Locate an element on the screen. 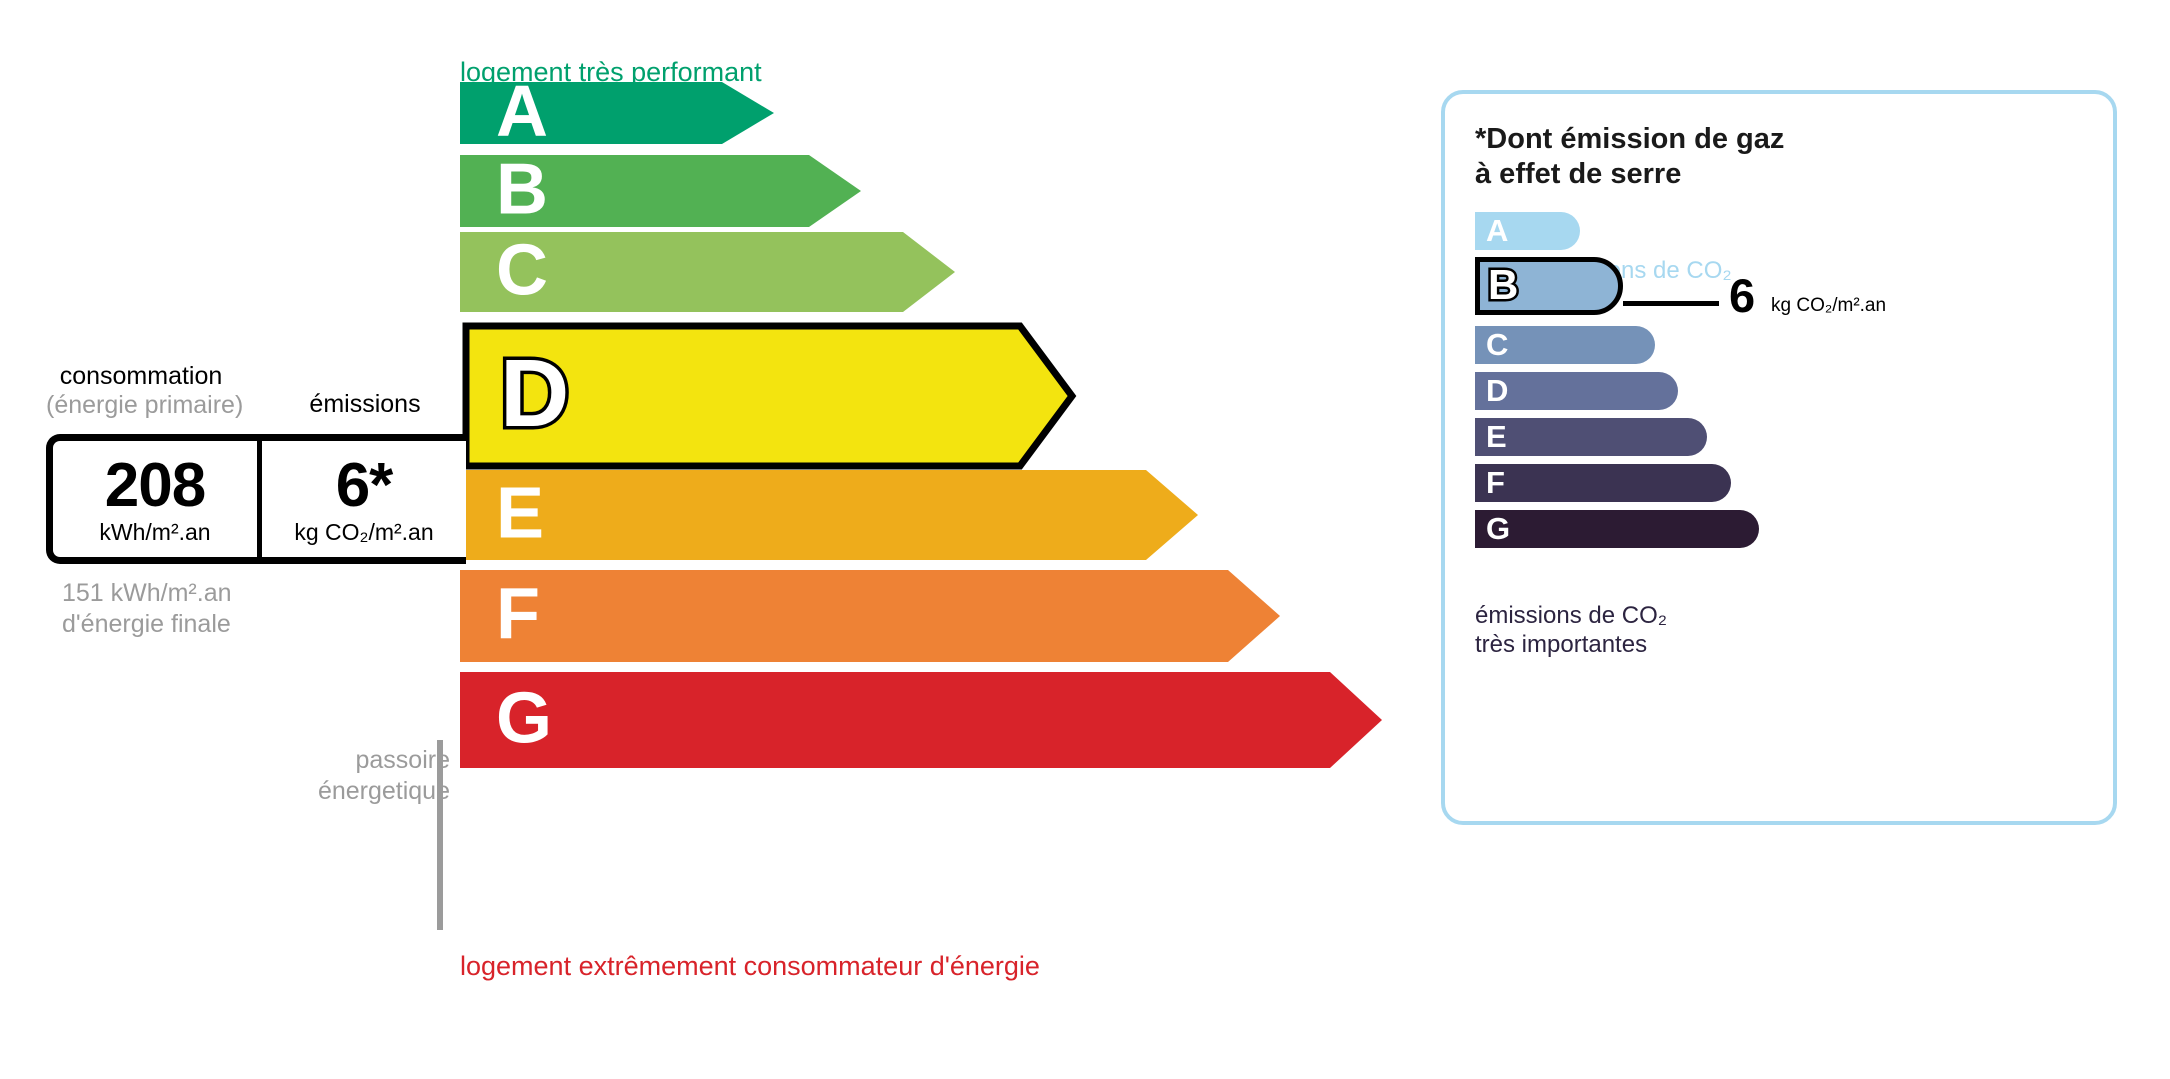 The image size is (2170, 1079). co2-value-unit: kg CO₂/m².an is located at coordinates (1829, 305).